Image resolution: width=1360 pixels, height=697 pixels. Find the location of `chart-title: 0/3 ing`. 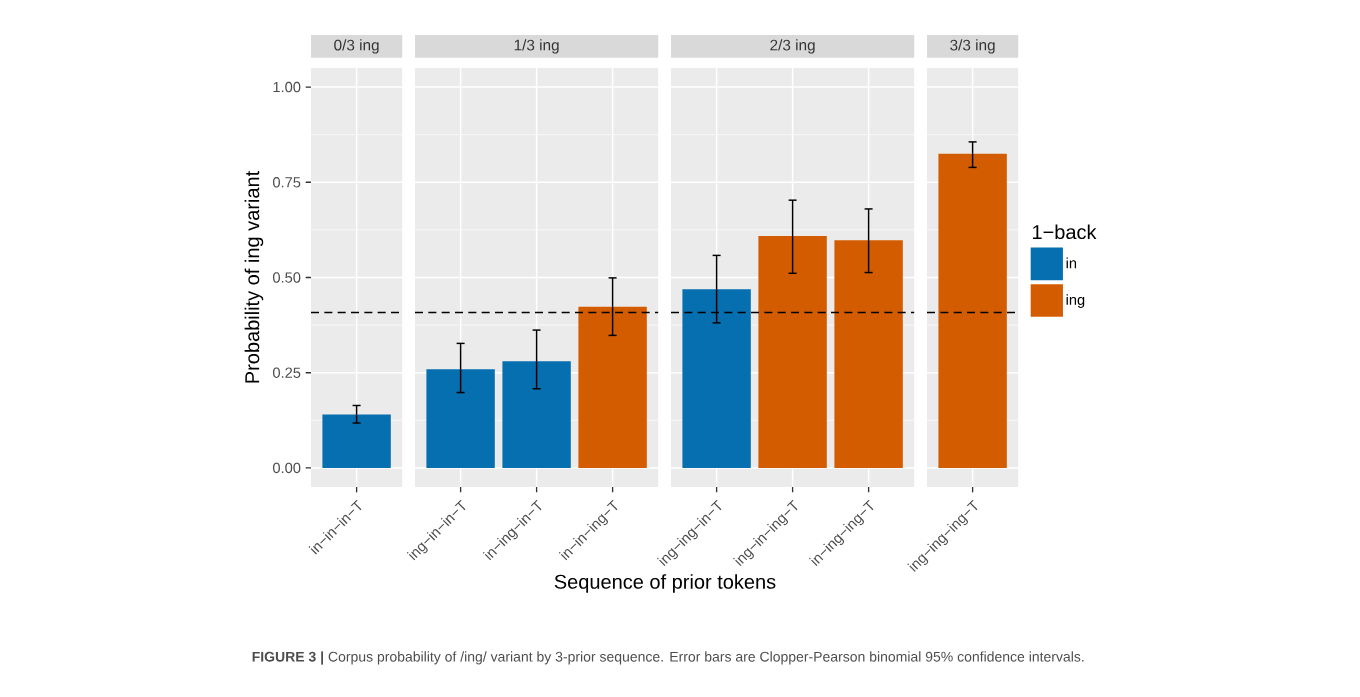

chart-title: 0/3 ing is located at coordinates (356, 46).